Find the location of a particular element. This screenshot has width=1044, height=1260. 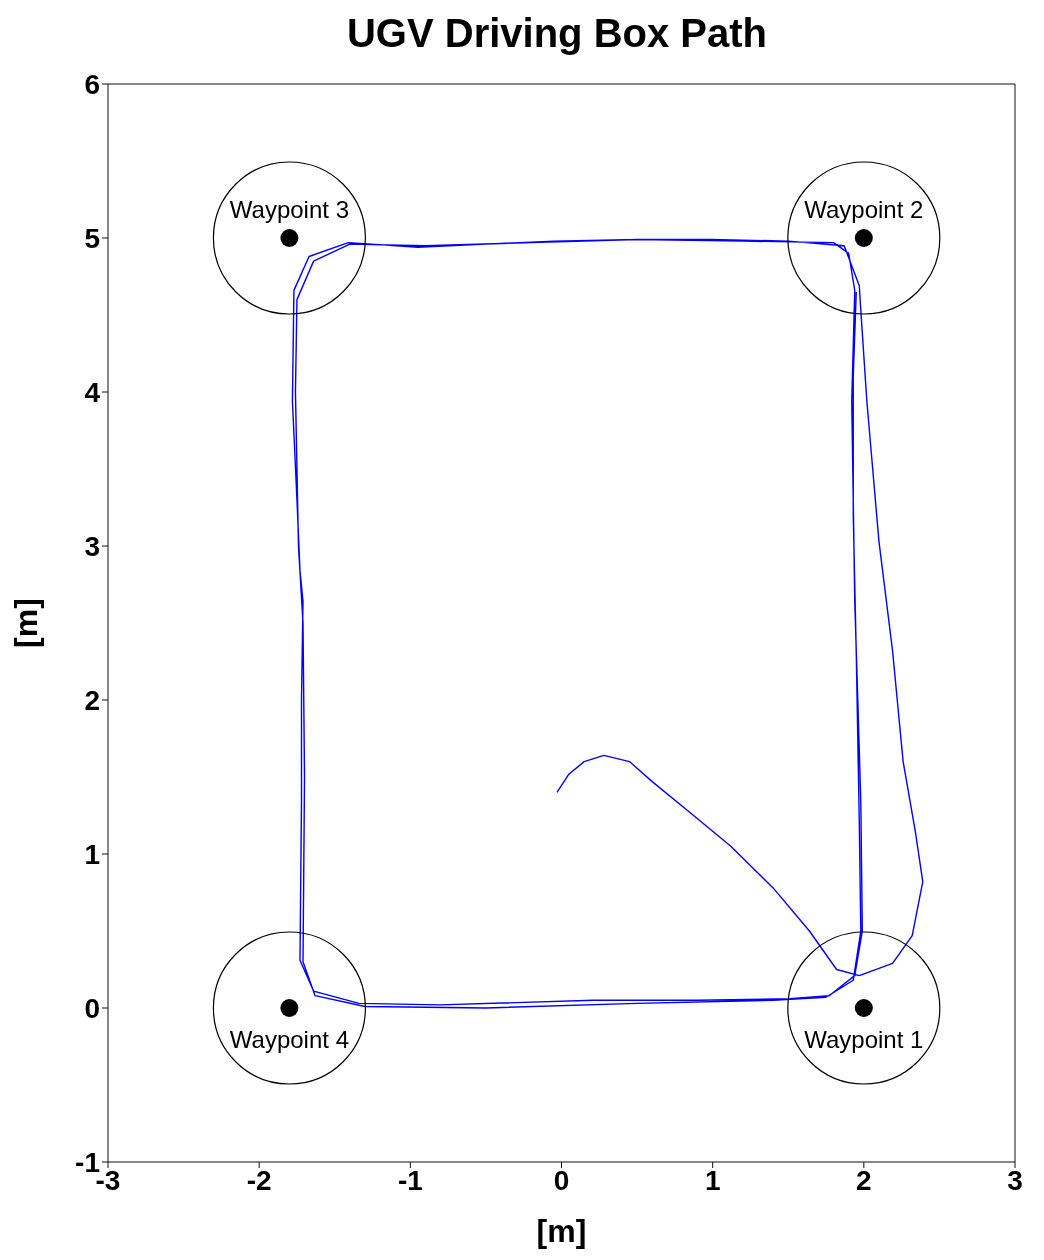

y-tick-label: 5 is located at coordinates (92, 238).